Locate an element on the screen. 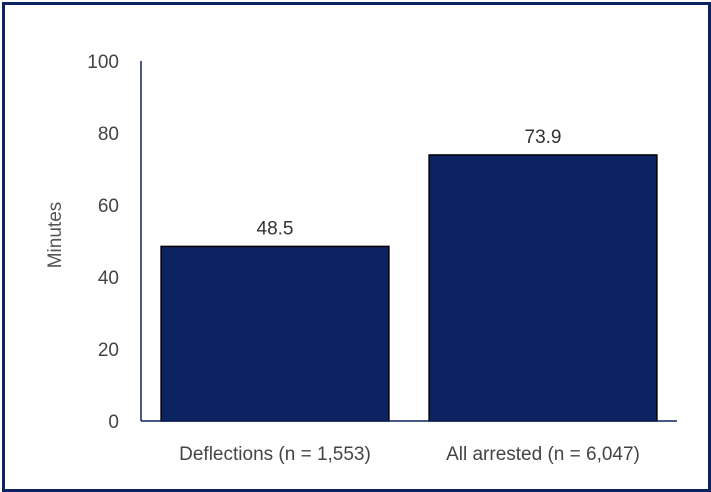 Image resolution: width=711 pixels, height=492 pixels. y-tick-label: 20 is located at coordinates (108, 350).